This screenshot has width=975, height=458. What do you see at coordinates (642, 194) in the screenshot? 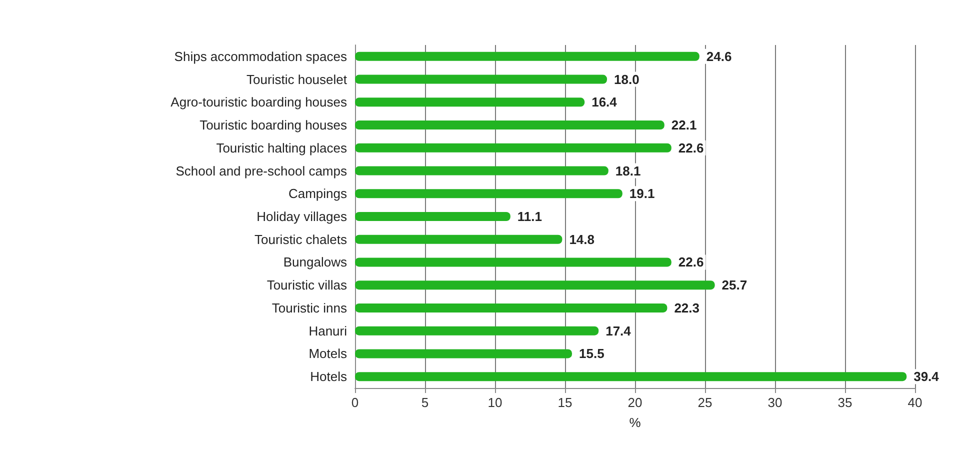
I see `data-label: 19.1` at bounding box center [642, 194].